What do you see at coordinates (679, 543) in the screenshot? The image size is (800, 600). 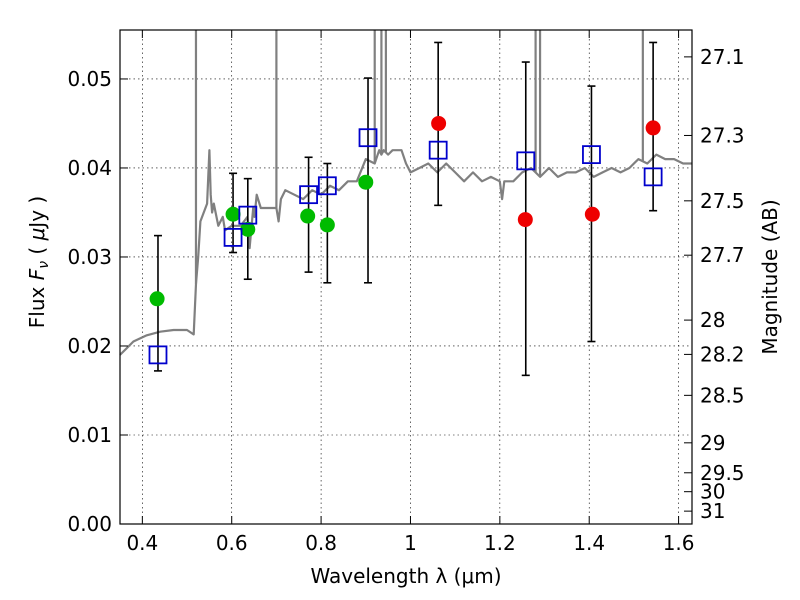 I see `x-tick-label: 1.6` at bounding box center [679, 543].